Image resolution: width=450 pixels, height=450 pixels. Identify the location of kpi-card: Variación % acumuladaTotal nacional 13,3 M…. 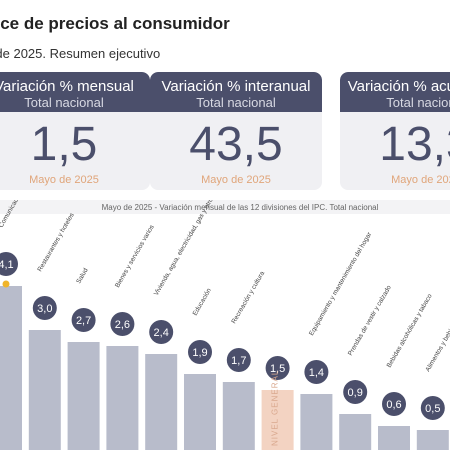
(395, 131).